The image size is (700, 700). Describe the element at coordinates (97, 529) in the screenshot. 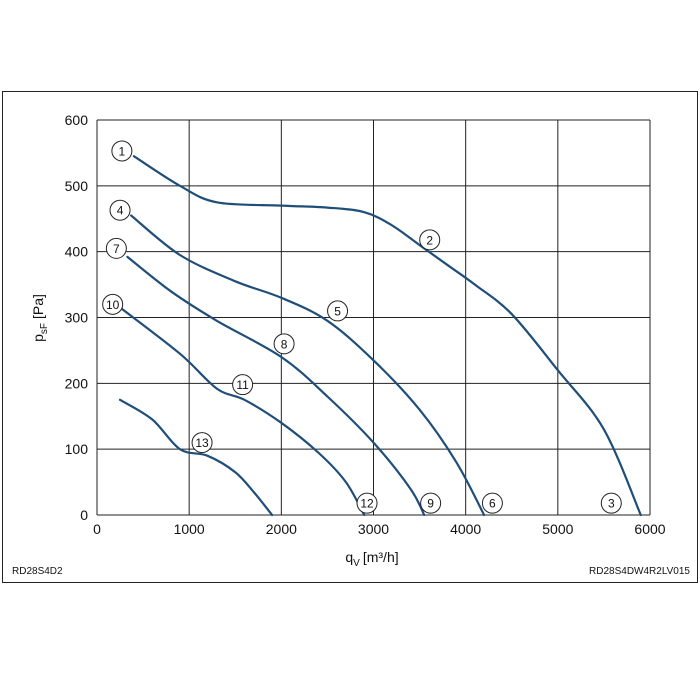

I see `x-tick-label: 0` at that location.